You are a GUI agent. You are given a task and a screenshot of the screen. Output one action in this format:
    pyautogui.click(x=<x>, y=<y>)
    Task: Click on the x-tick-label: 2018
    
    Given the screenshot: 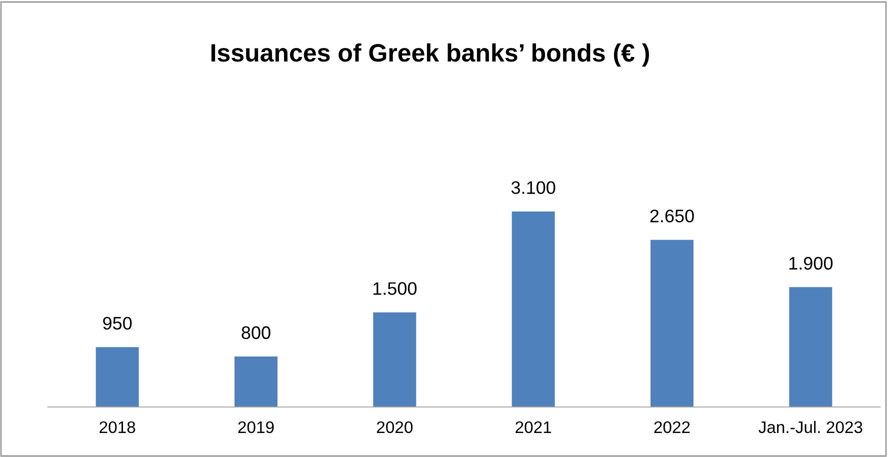 What is the action you would take?
    pyautogui.click(x=118, y=427)
    